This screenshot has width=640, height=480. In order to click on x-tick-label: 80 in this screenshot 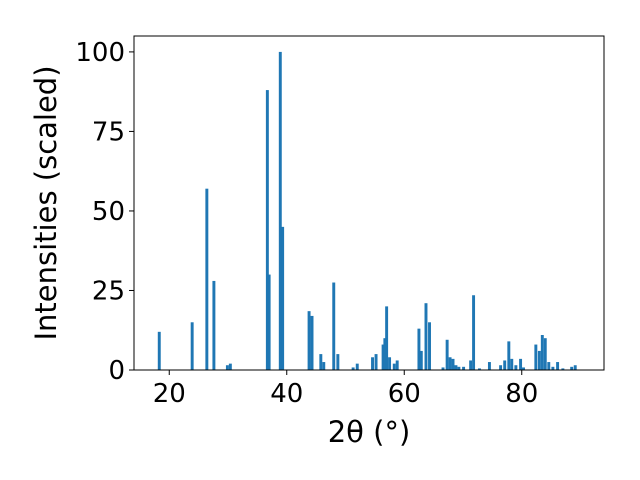, I will do `click(521, 394)`.